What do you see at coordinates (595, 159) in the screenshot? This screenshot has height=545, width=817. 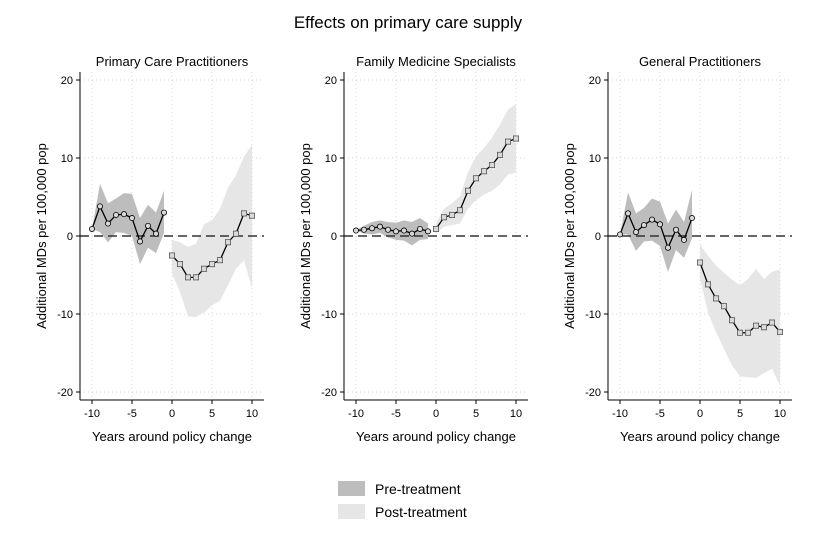 I see `y-tick-label: 10` at bounding box center [595, 159].